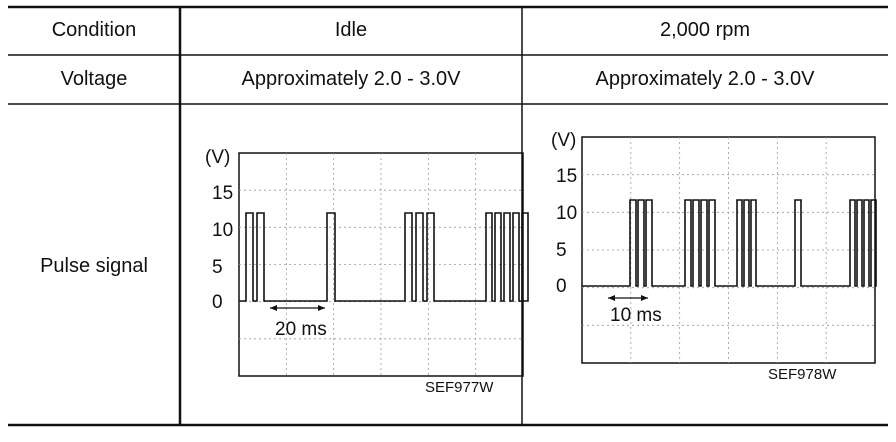  What do you see at coordinates (644, 298) in the screenshot?
I see `rpm-time-arrow-right` at bounding box center [644, 298].